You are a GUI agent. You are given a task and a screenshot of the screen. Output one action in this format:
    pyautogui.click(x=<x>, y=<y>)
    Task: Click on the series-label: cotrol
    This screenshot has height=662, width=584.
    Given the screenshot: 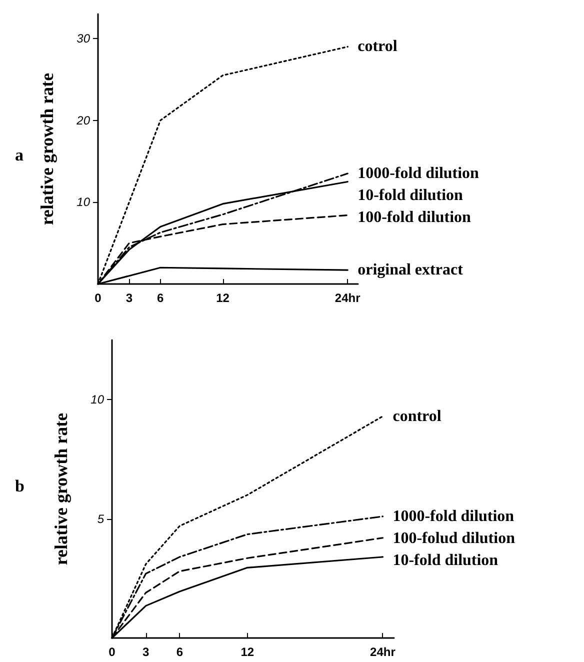 What is the action you would take?
    pyautogui.click(x=378, y=47)
    